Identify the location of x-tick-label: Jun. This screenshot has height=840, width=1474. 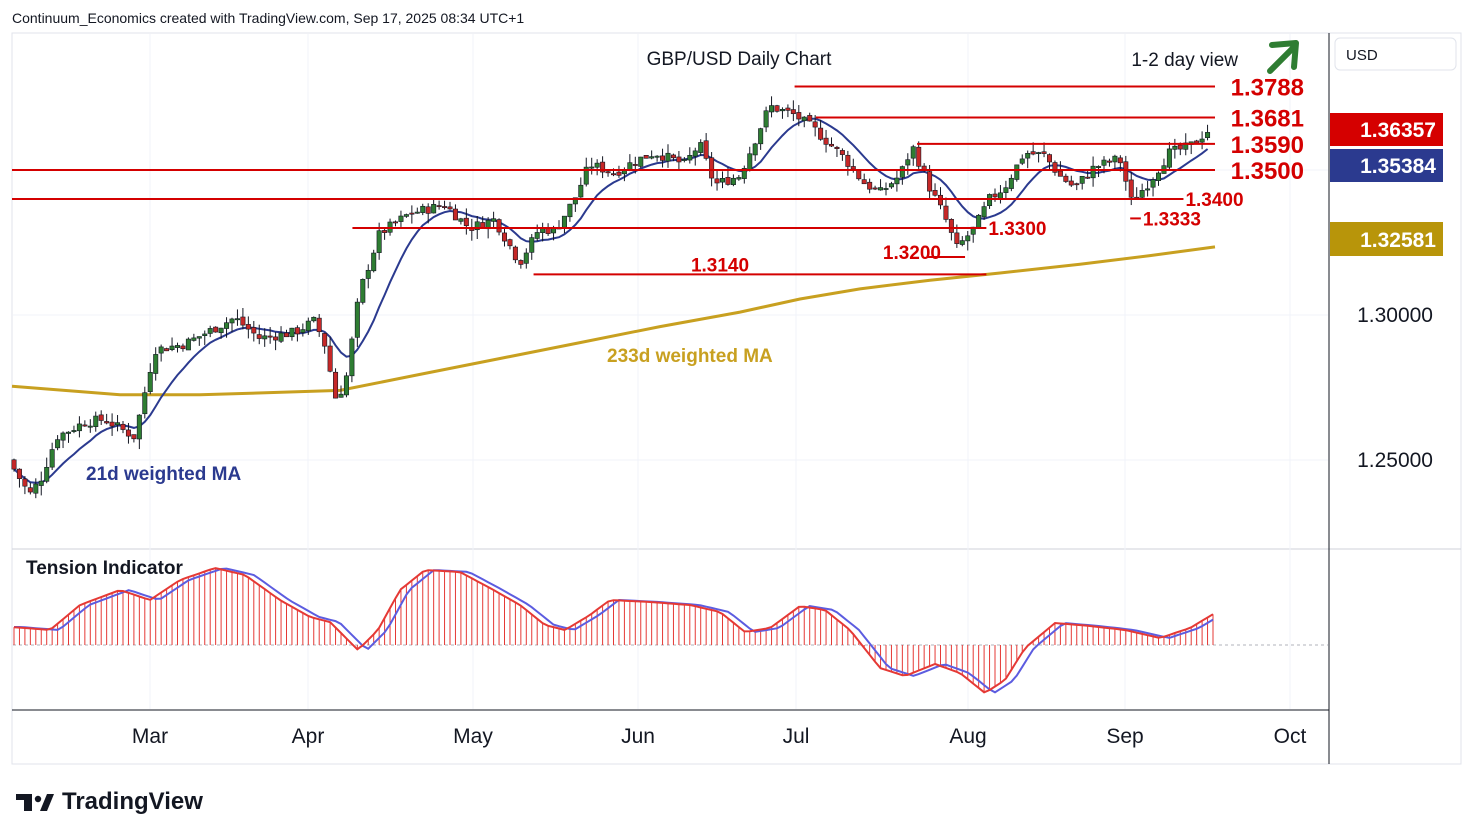
(638, 736).